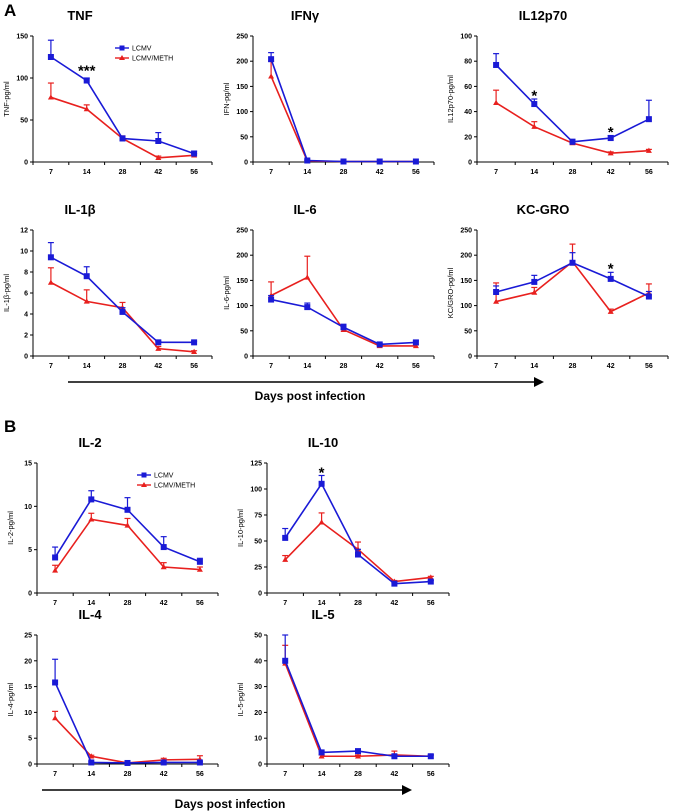 Image resolution: width=680 pixels, height=812 pixels. What do you see at coordinates (90, 614) in the screenshot?
I see `chart-title: IL-4` at bounding box center [90, 614].